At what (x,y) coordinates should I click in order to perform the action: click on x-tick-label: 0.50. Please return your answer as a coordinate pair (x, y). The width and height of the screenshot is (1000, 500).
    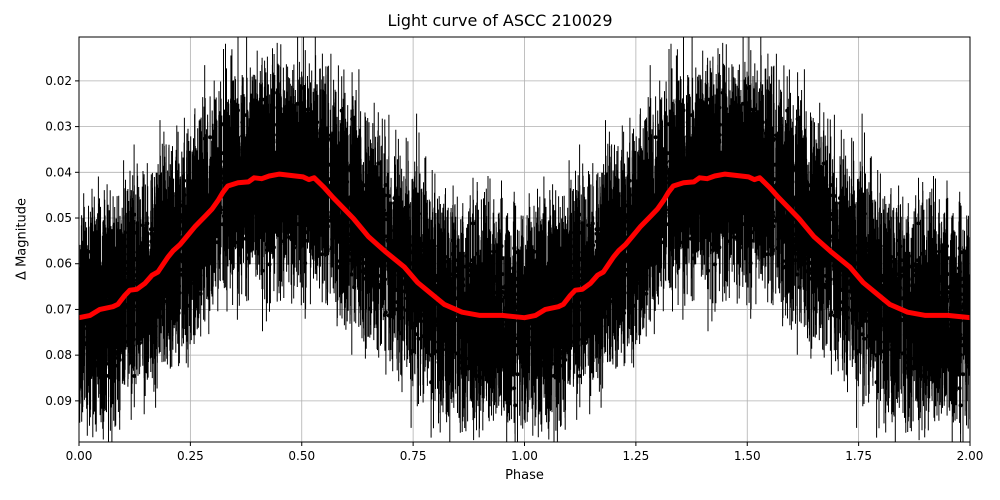
    Looking at the image, I should click on (301, 456).